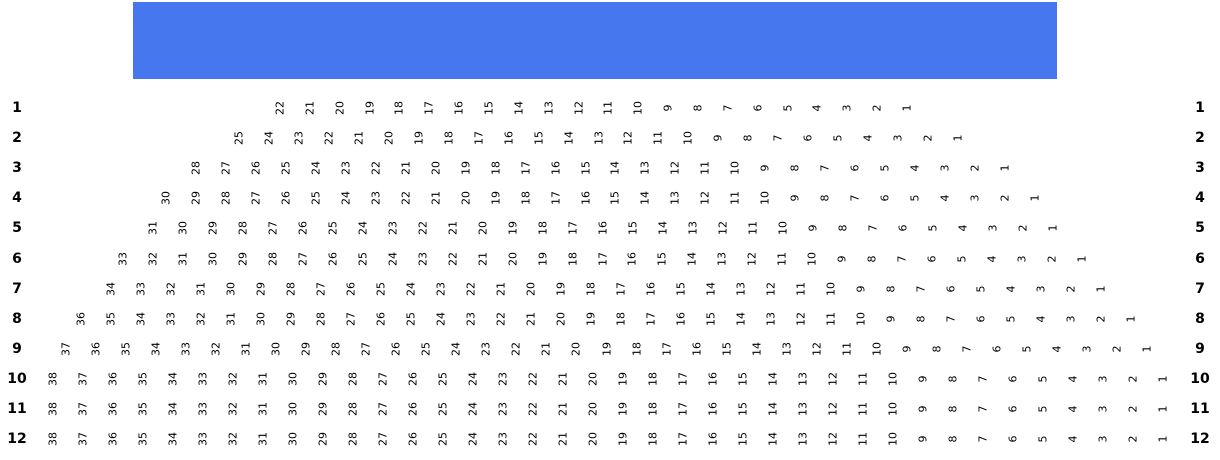  Describe the element at coordinates (496, 168) in the screenshot. I see `seat-row3-18: 18` at that location.